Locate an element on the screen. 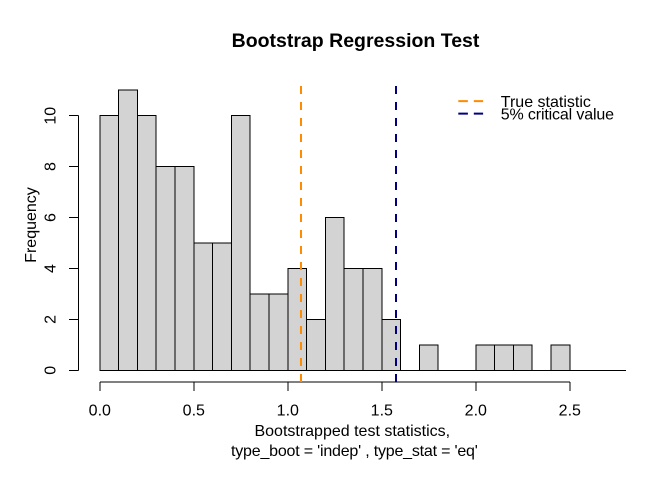  svg-text: 1.0 is located at coordinates (288, 411).